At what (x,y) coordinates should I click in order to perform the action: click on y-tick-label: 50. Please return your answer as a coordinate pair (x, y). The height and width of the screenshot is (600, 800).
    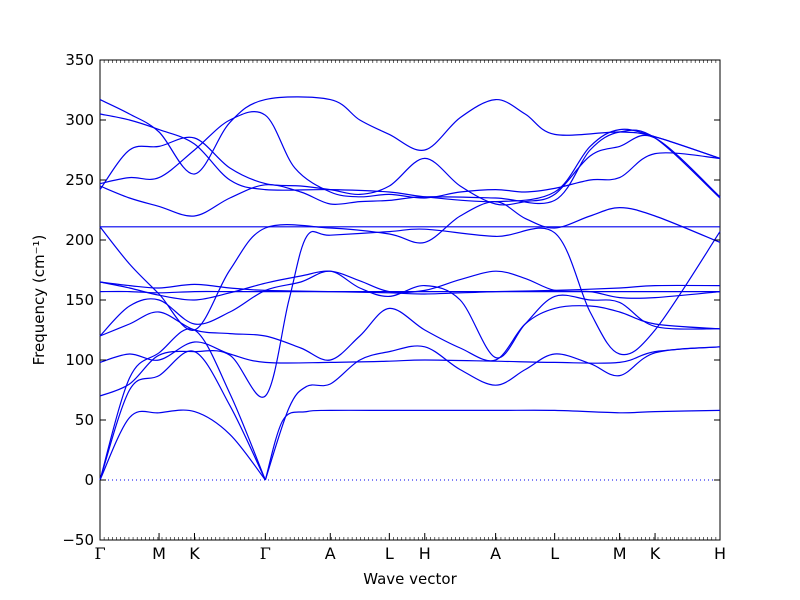
    Looking at the image, I should click on (84, 420).